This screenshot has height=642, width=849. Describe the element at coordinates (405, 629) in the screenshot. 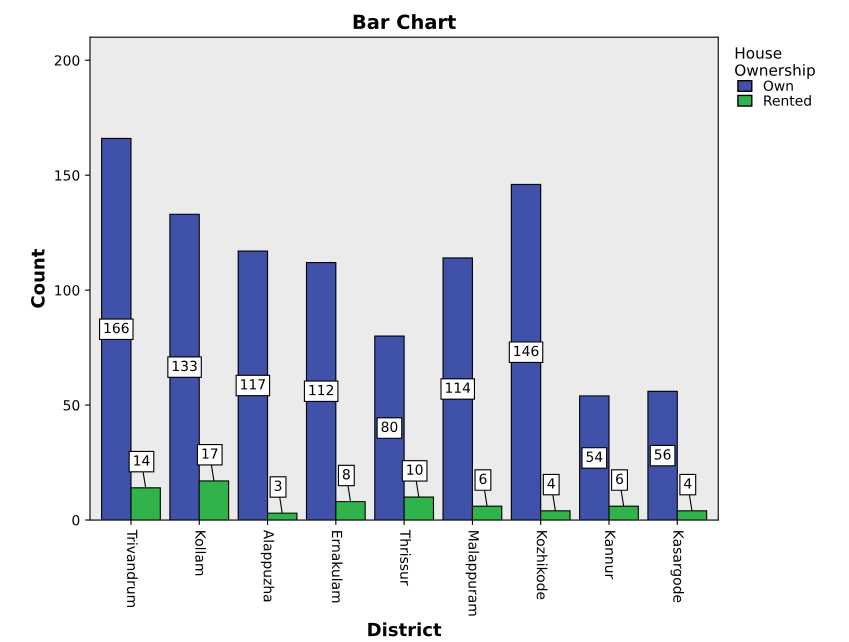

I see `x-axis-title: District` at that location.